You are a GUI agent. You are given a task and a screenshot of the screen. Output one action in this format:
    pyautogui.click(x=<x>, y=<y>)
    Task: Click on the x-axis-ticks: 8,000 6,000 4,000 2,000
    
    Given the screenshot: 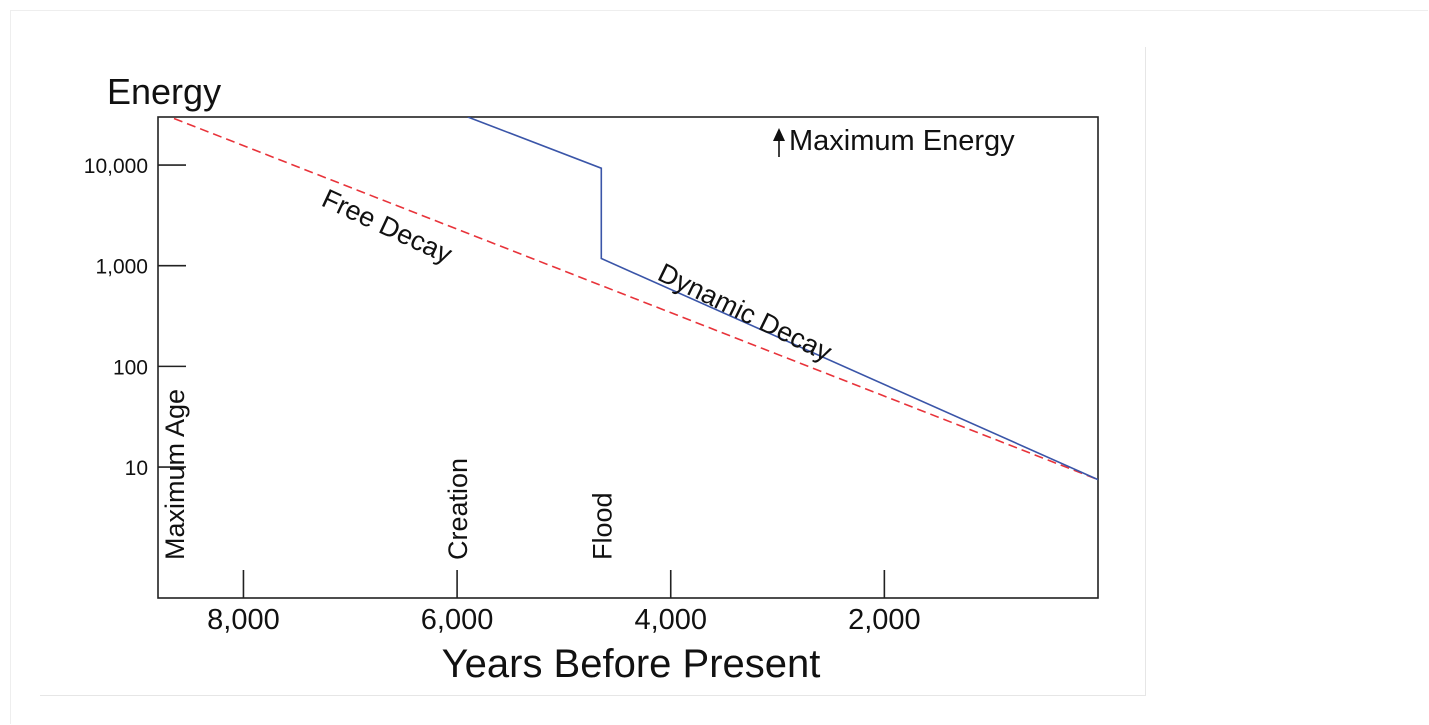 What is the action you would take?
    pyautogui.click(x=563, y=603)
    